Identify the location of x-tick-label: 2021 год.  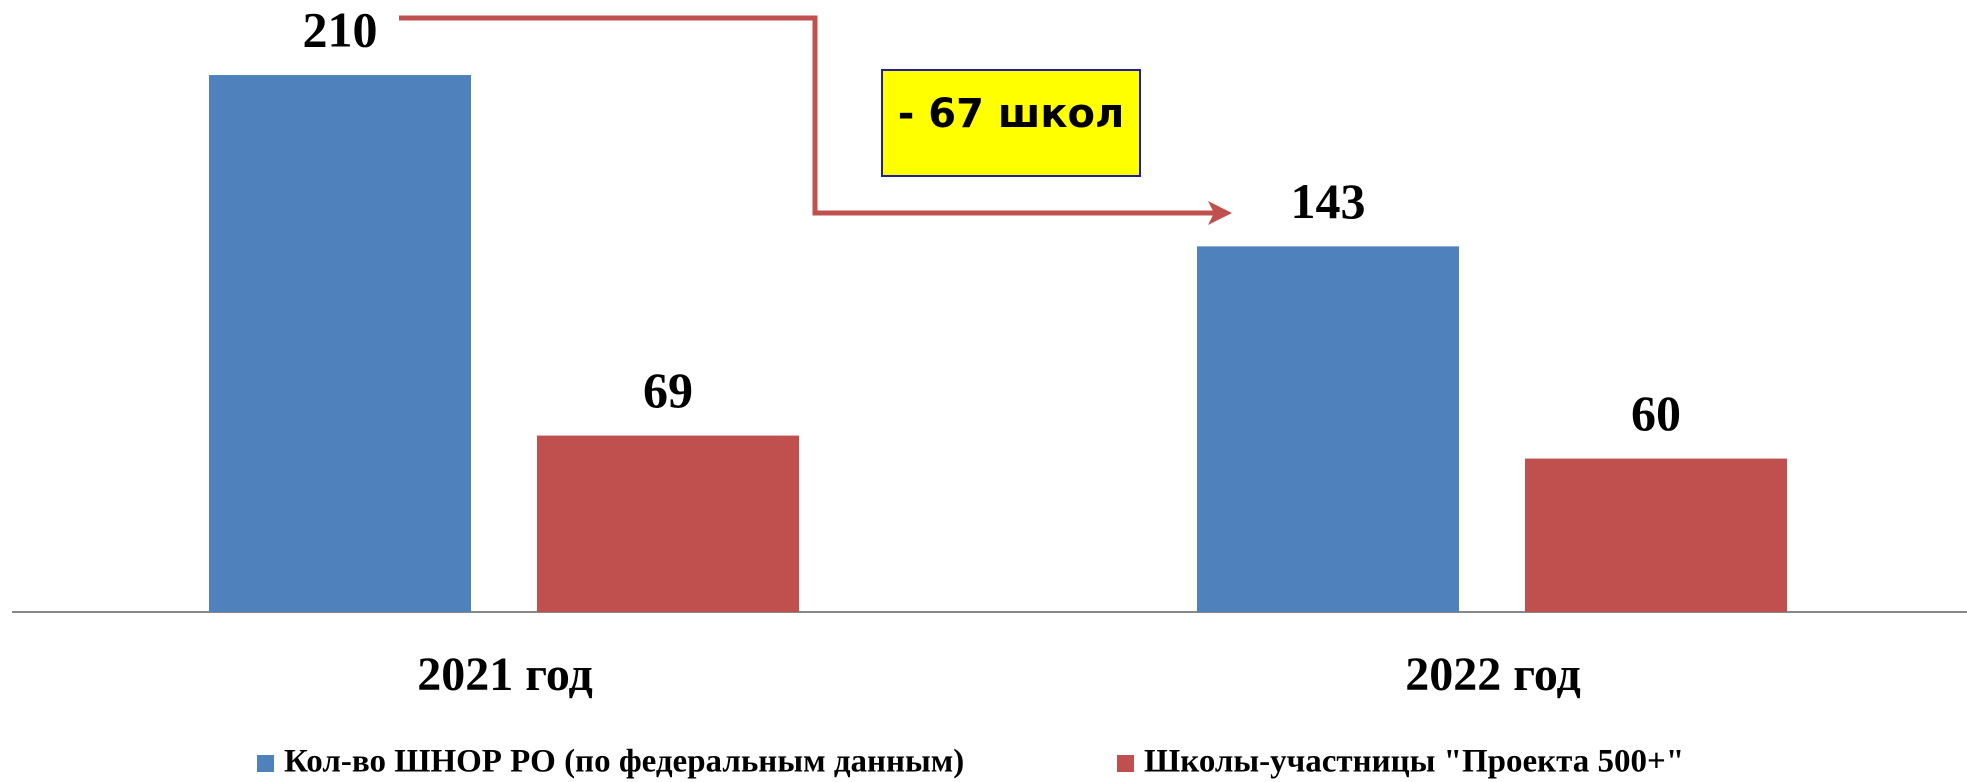
(505, 674).